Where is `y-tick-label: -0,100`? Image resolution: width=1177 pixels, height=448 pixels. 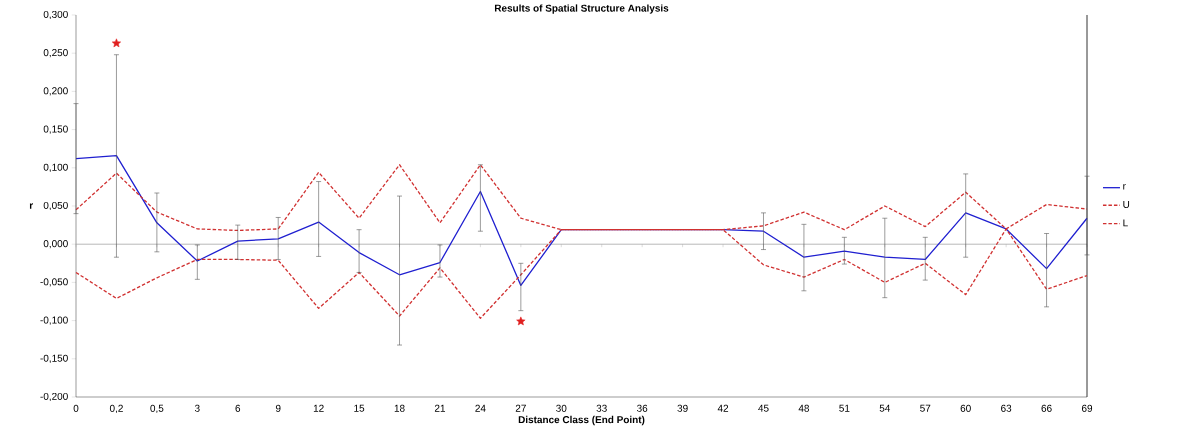
y-tick-label: -0,100 is located at coordinates (54, 320).